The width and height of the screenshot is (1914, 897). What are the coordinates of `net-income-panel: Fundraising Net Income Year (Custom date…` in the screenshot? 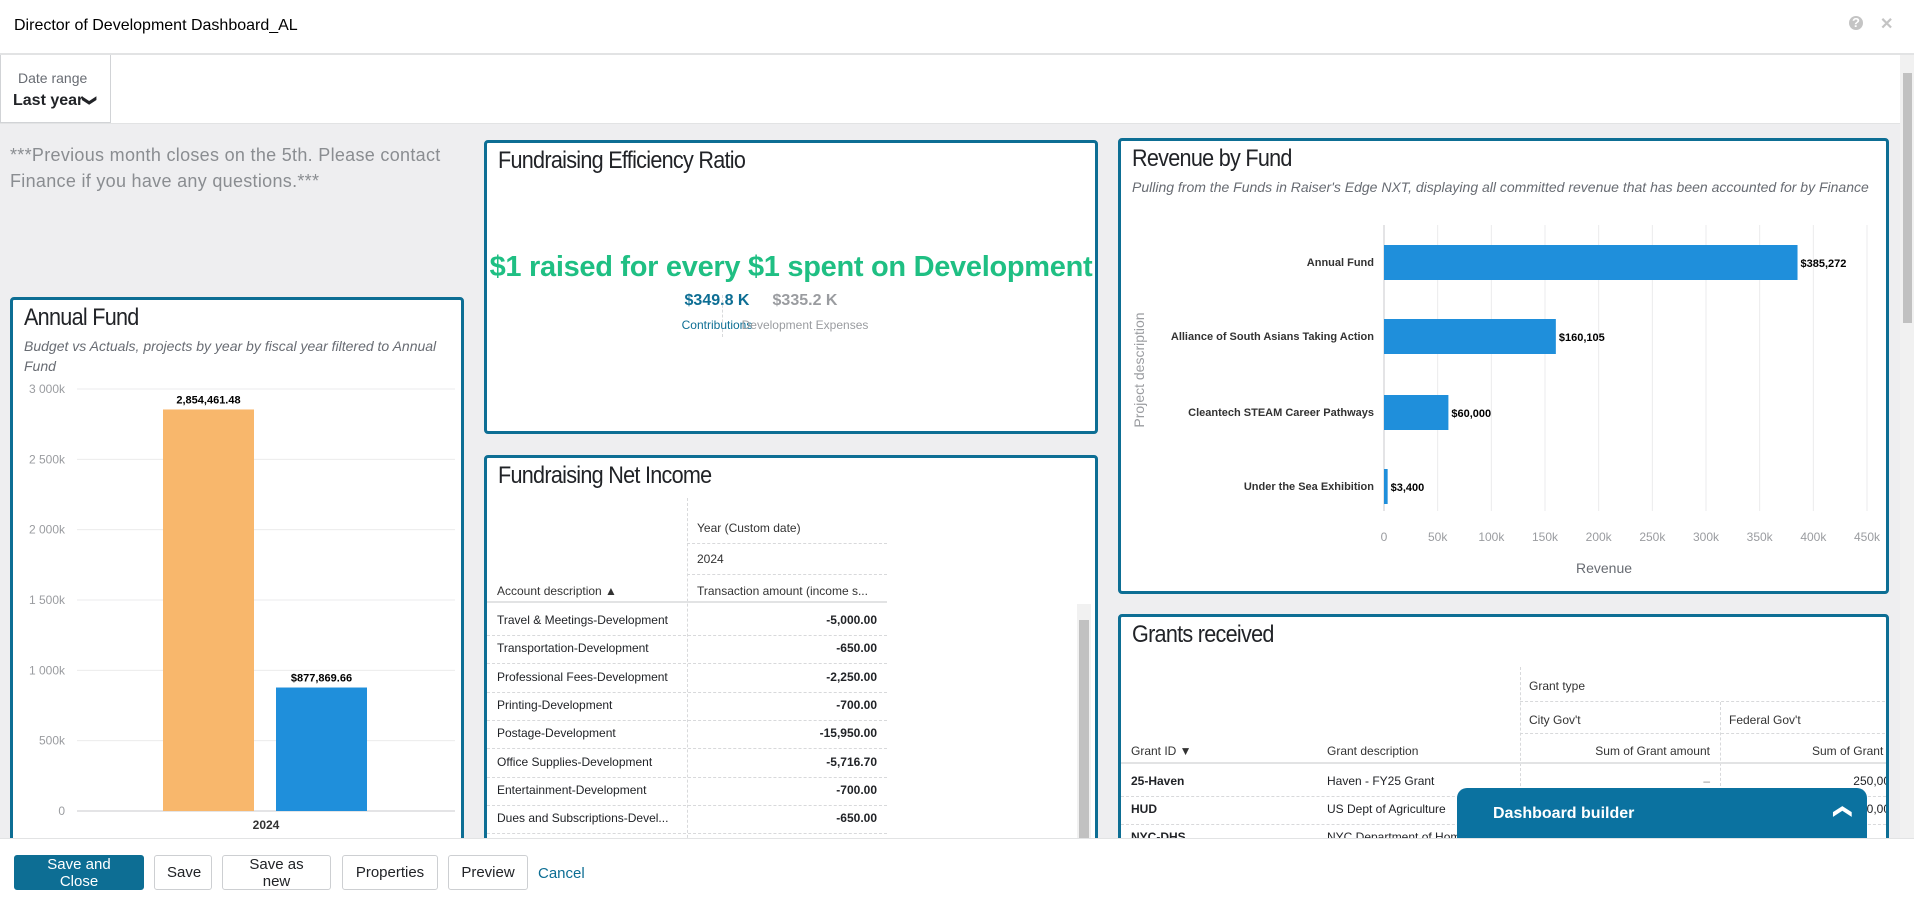 It's located at (791, 655).